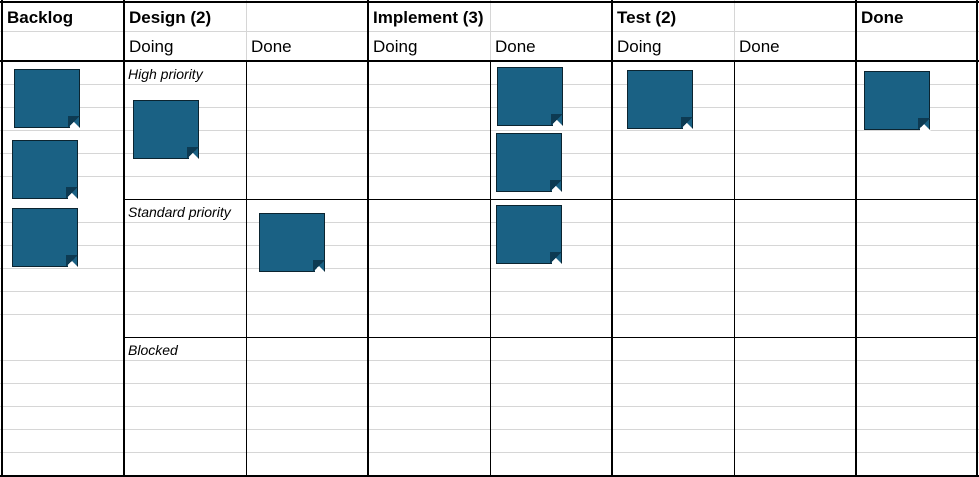 This screenshot has width=979, height=477. I want to click on subcolumn-test-doing: Doing, so click(639, 46).